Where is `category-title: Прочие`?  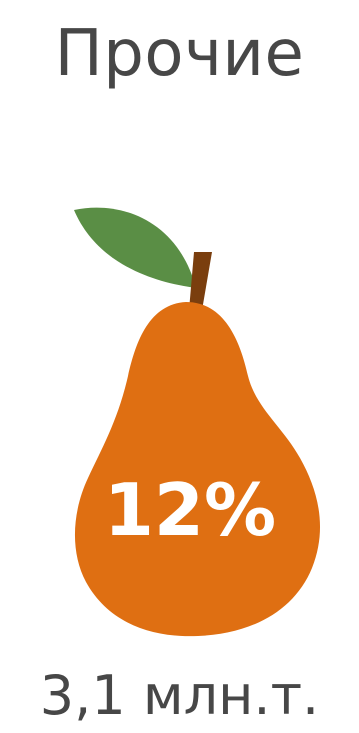 category-title: Прочие is located at coordinates (179, 54).